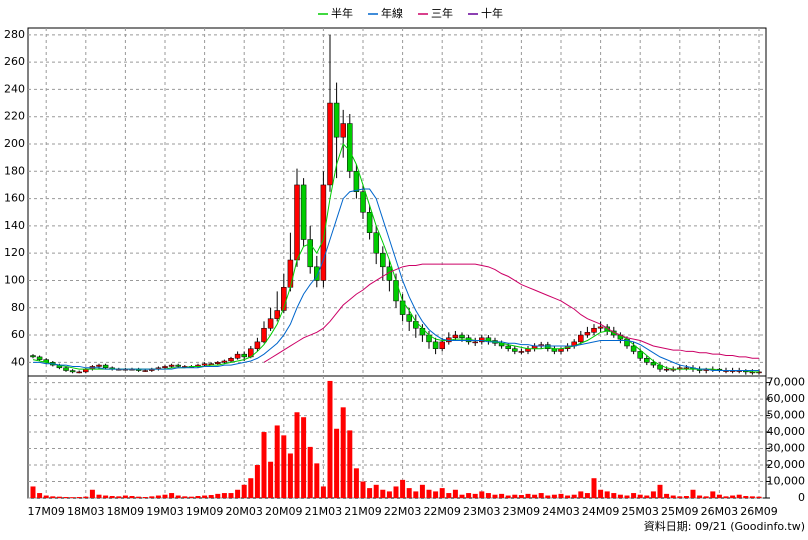 The image size is (808, 540). What do you see at coordinates (18, 361) in the screenshot?
I see `y-tick-label: 40` at bounding box center [18, 361].